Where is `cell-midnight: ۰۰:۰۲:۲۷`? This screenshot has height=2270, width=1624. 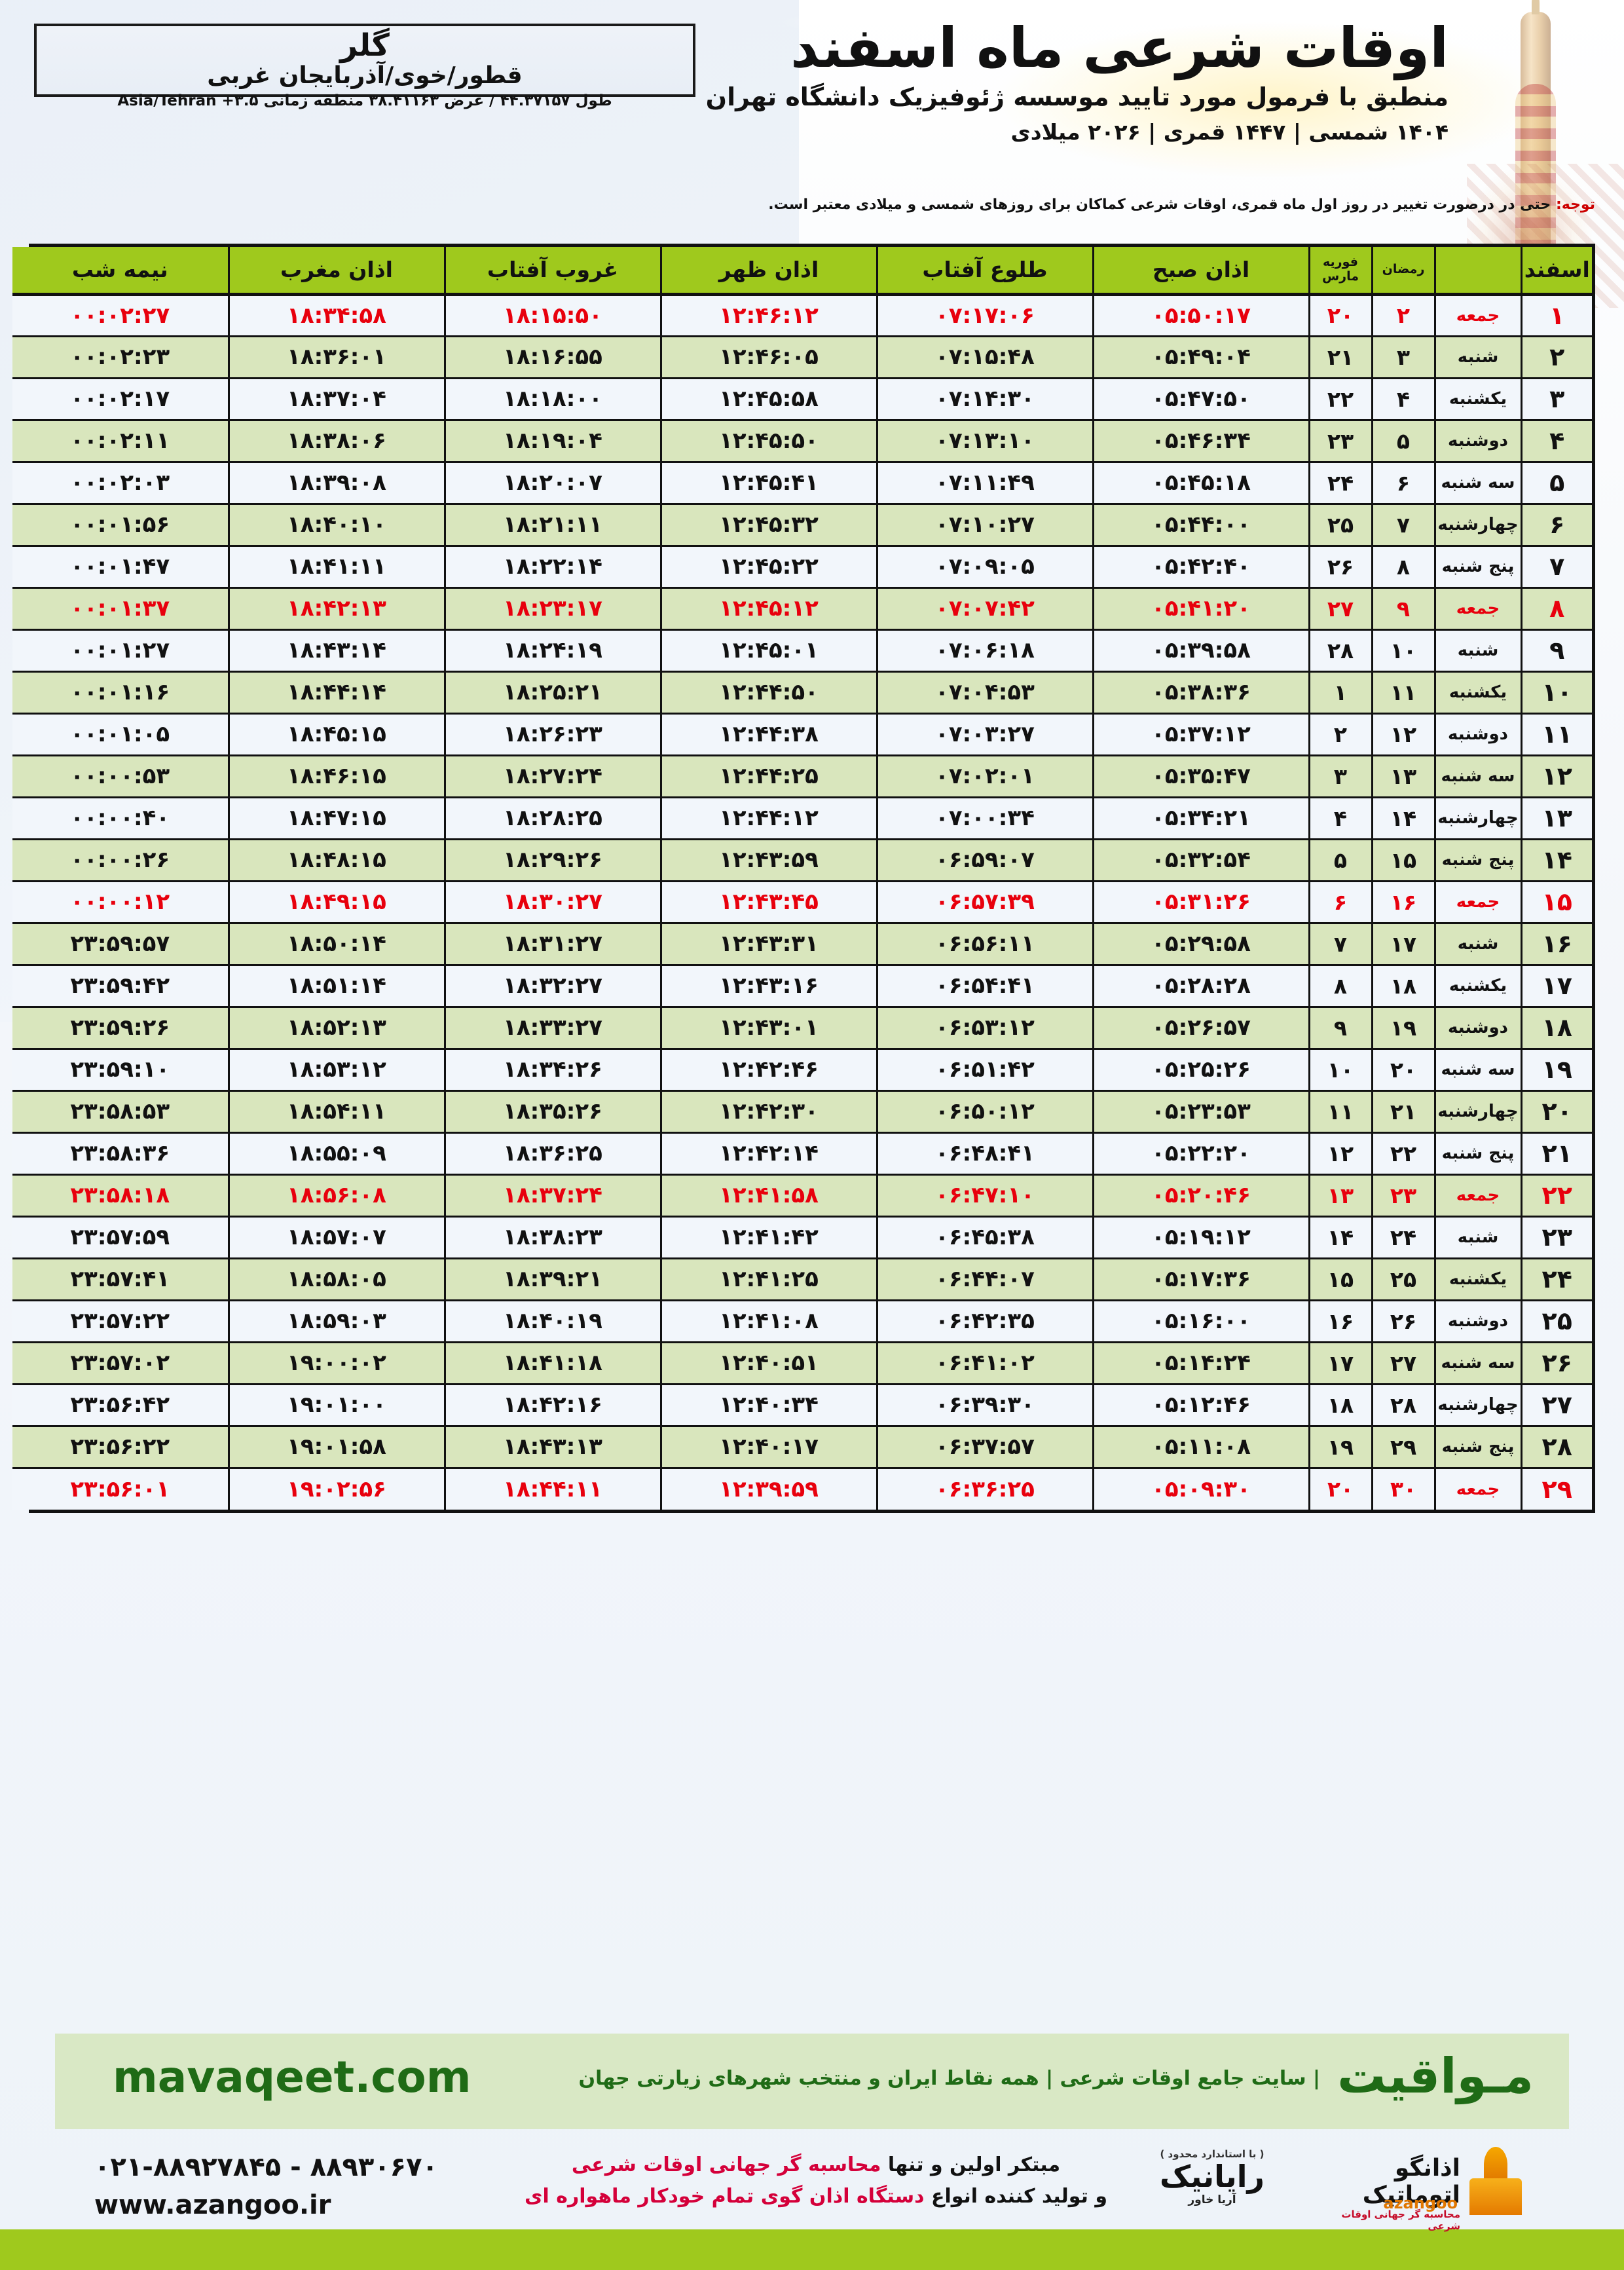 cell-midnight: ۰۰:۰۲:۲۷ is located at coordinates (120, 315).